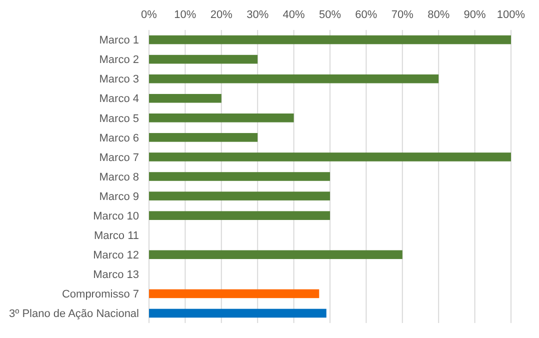  Describe the element at coordinates (116, 275) in the screenshot. I see `y-tick-label: Marco 13` at that location.